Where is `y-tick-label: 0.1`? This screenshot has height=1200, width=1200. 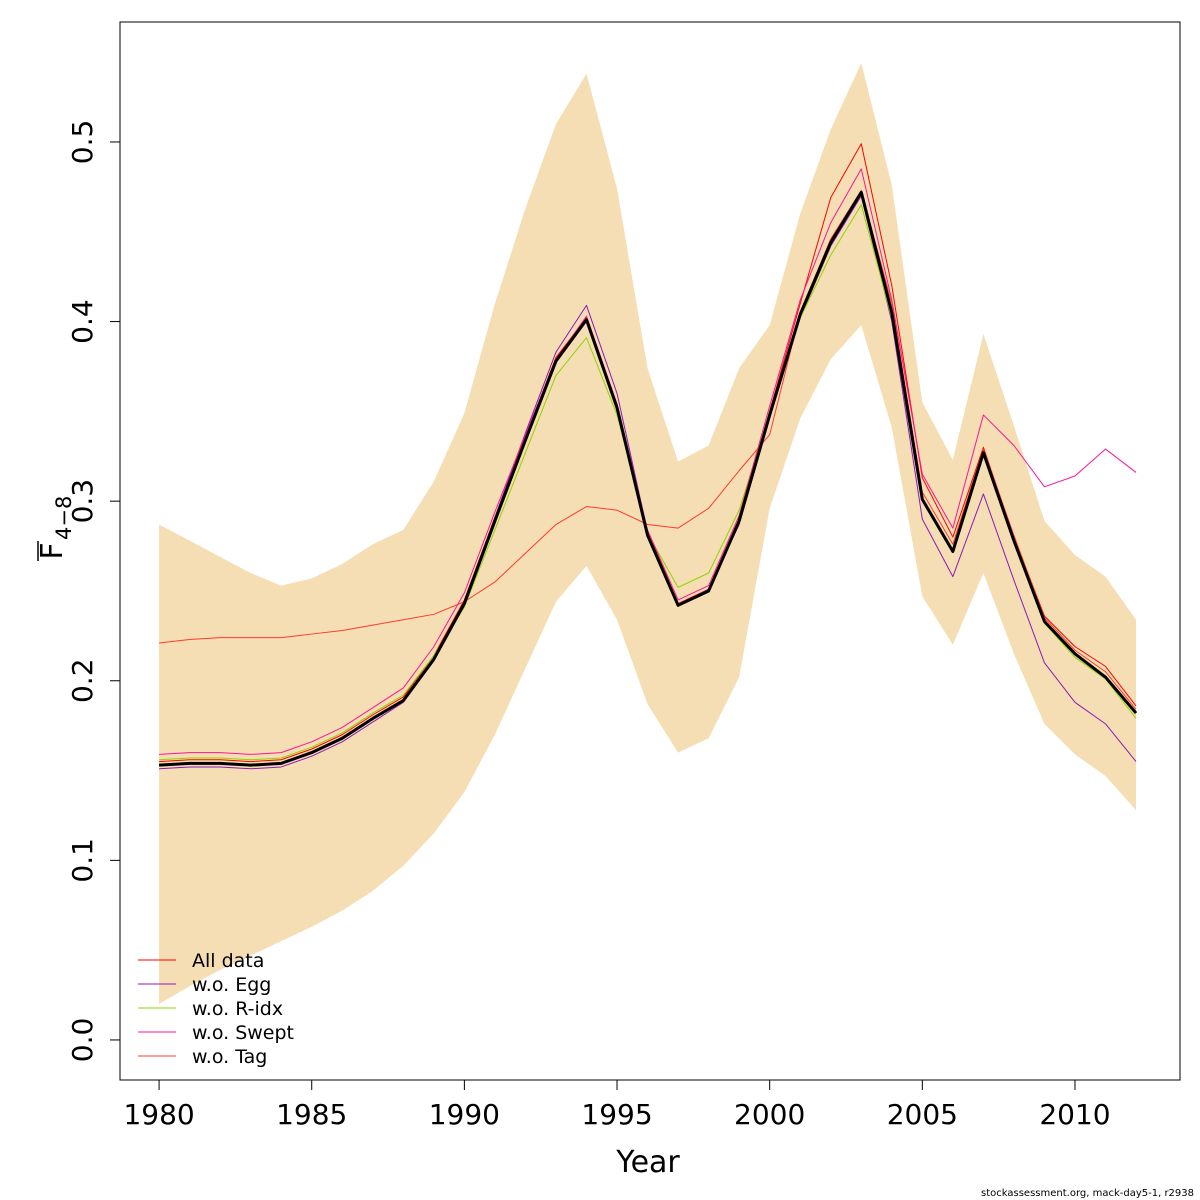 y-tick-label: 0.1 is located at coordinates (82, 860).